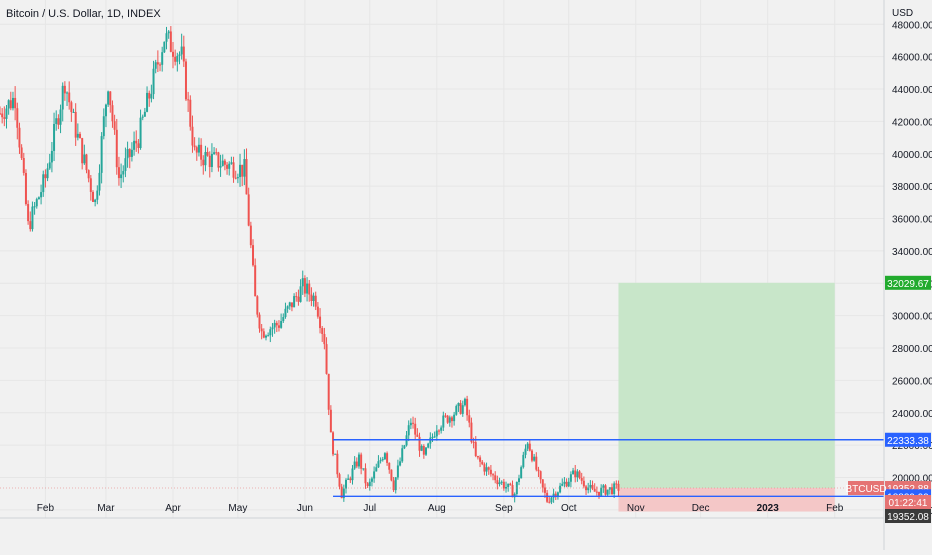 Image resolution: width=932 pixels, height=555 pixels. What do you see at coordinates (912, 381) in the screenshot?
I see `price-tick-label: 26000.00` at bounding box center [912, 381].